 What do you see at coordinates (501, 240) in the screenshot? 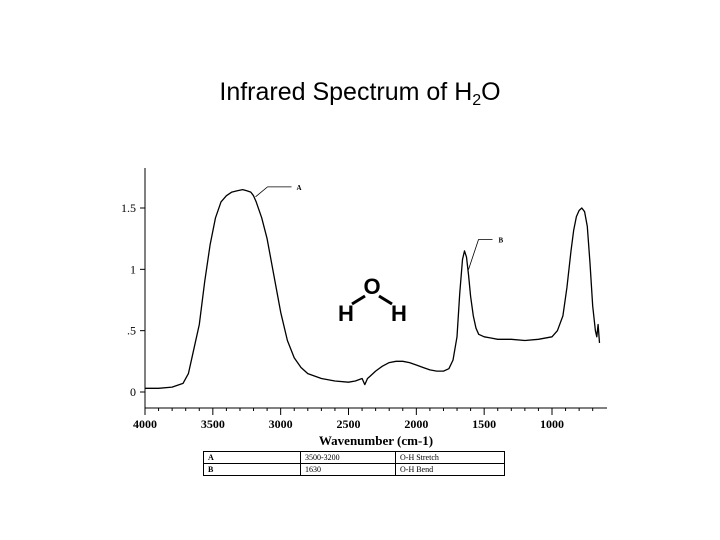
I see `annotation-b-label: B` at bounding box center [501, 240].